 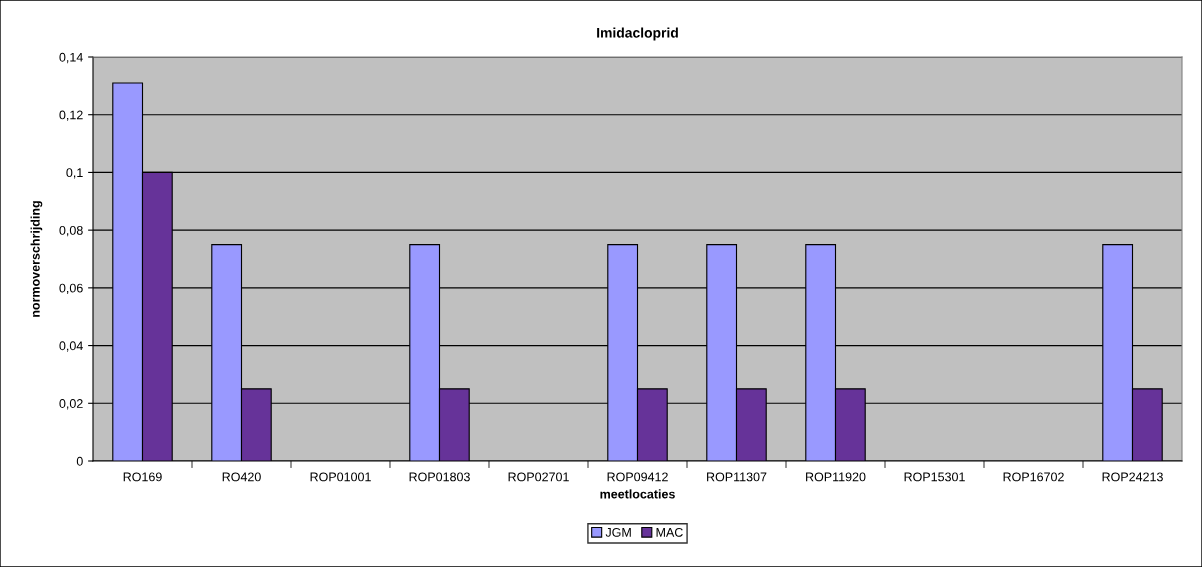 I want to click on x-tick-label: ROP11307, so click(x=737, y=477).